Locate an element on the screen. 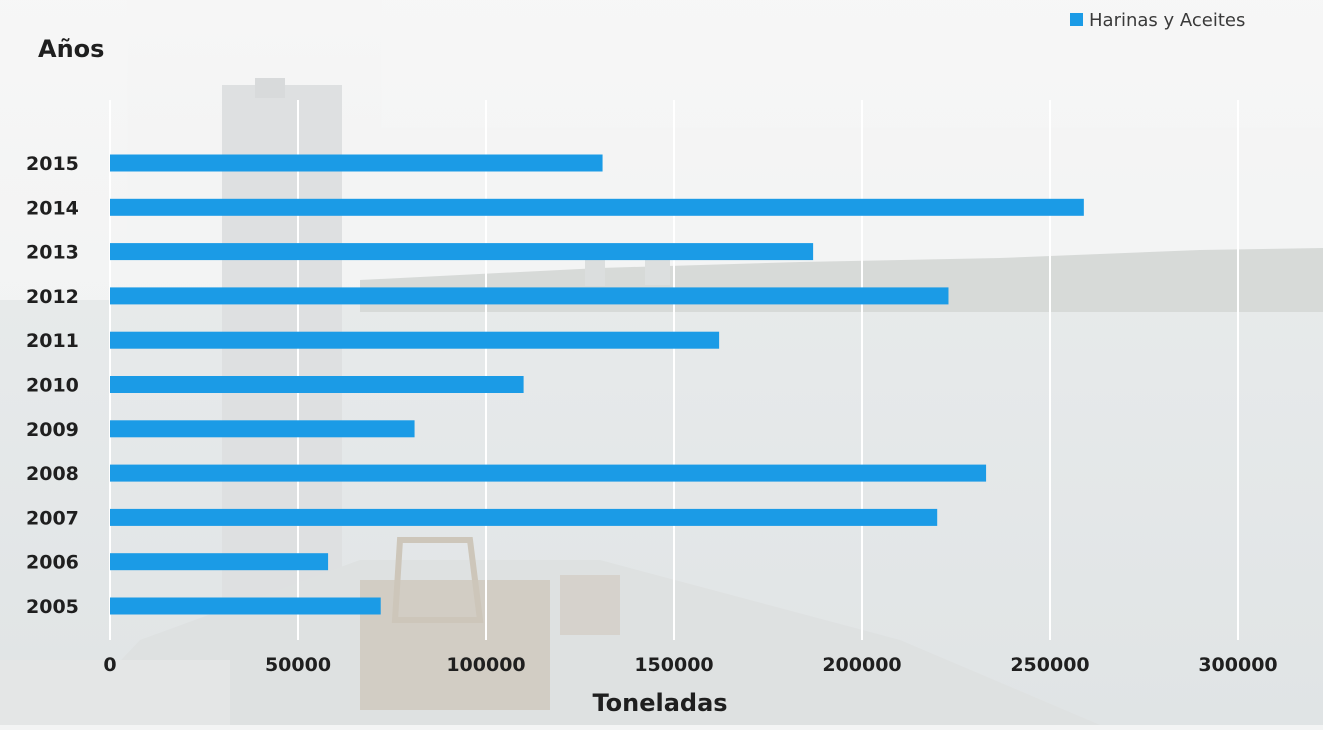  y-tick-label: 2011 is located at coordinates (52, 341).